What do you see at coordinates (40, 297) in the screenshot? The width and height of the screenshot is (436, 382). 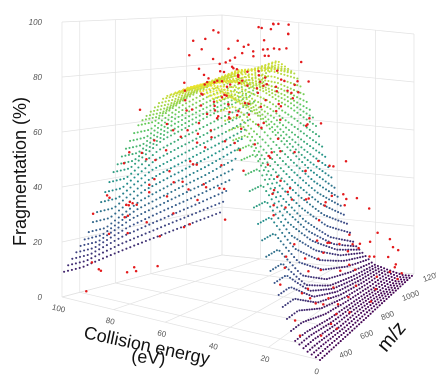 I see `z-tick-label: 0` at bounding box center [40, 297].